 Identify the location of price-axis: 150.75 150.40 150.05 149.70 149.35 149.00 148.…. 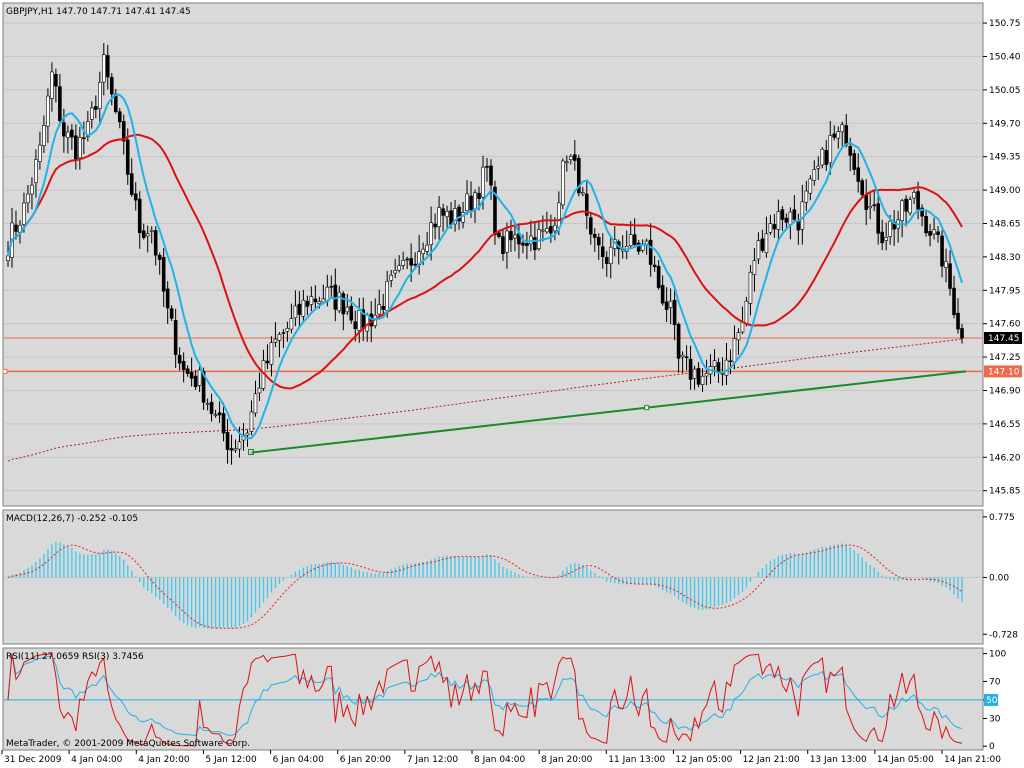
(1002, 258).